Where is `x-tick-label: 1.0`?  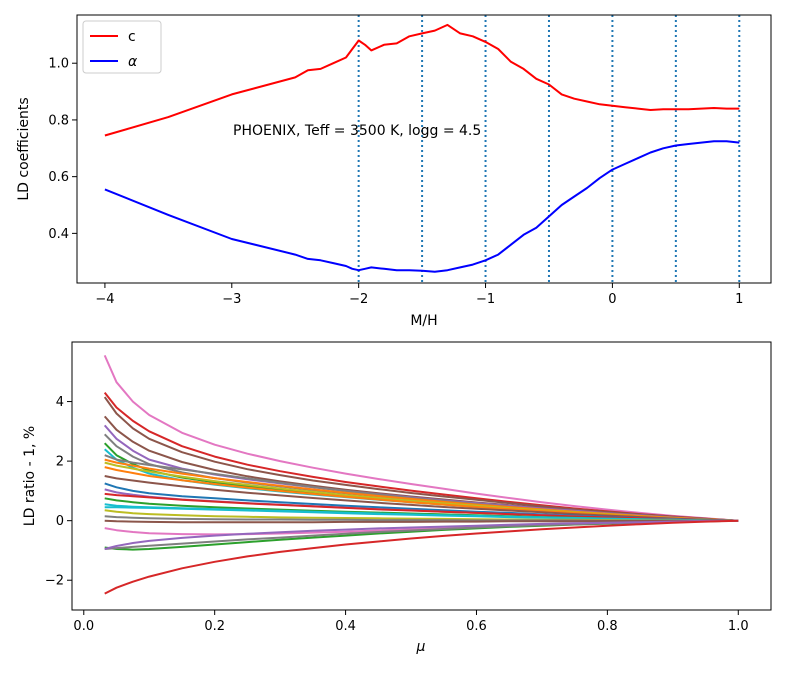 x-tick-label: 1.0 is located at coordinates (738, 626).